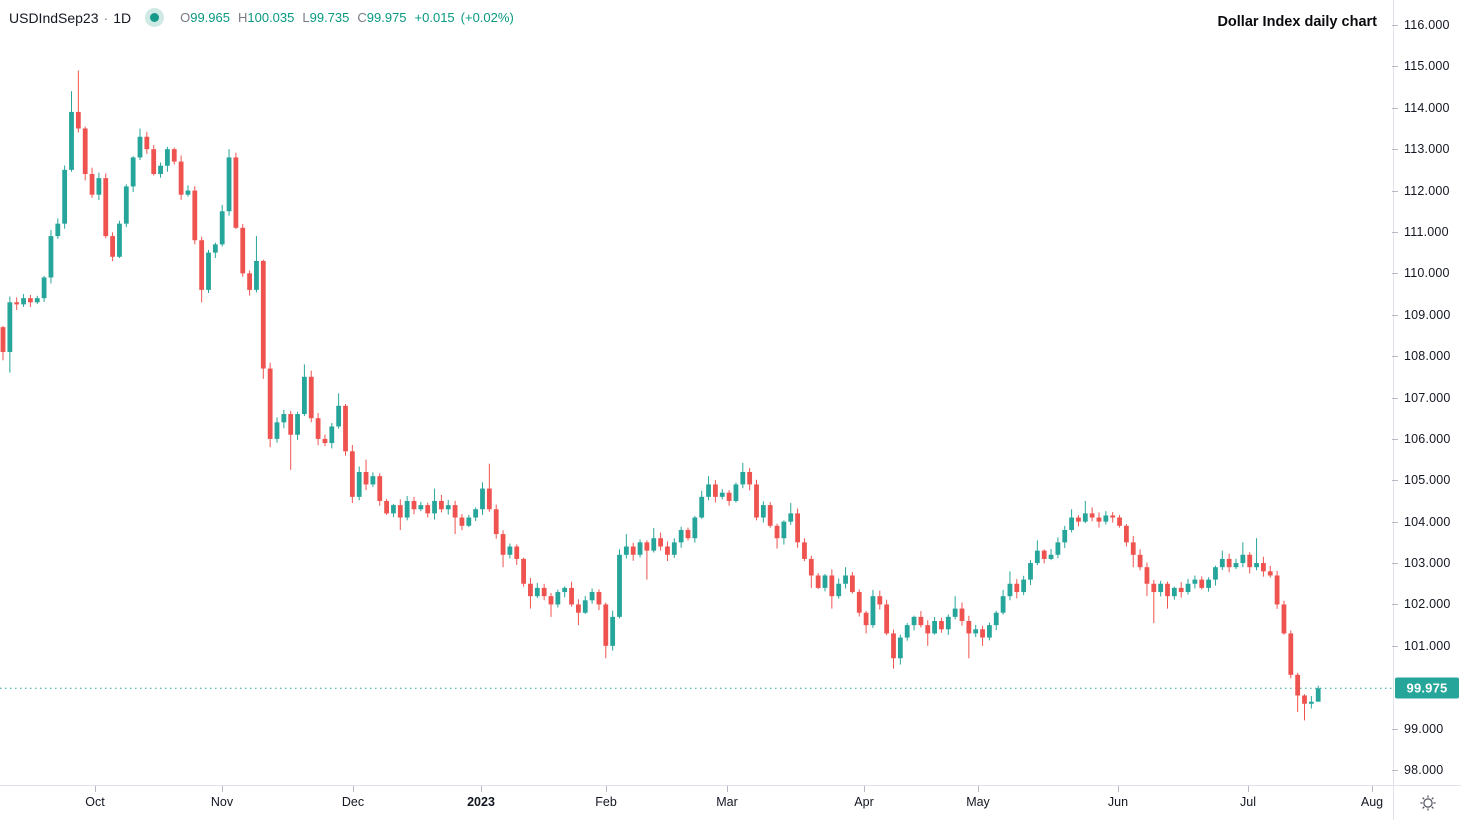 This screenshot has height=821, width=1461. I want to click on symbol-name: USDIndSep23, so click(54, 17).